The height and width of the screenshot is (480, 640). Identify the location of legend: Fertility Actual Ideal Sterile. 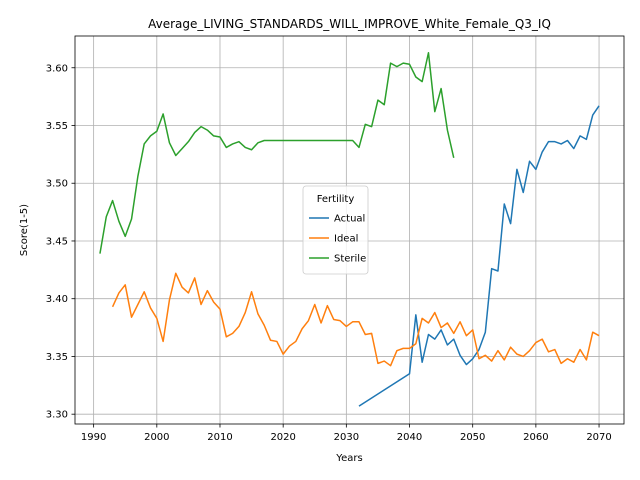
(335, 230).